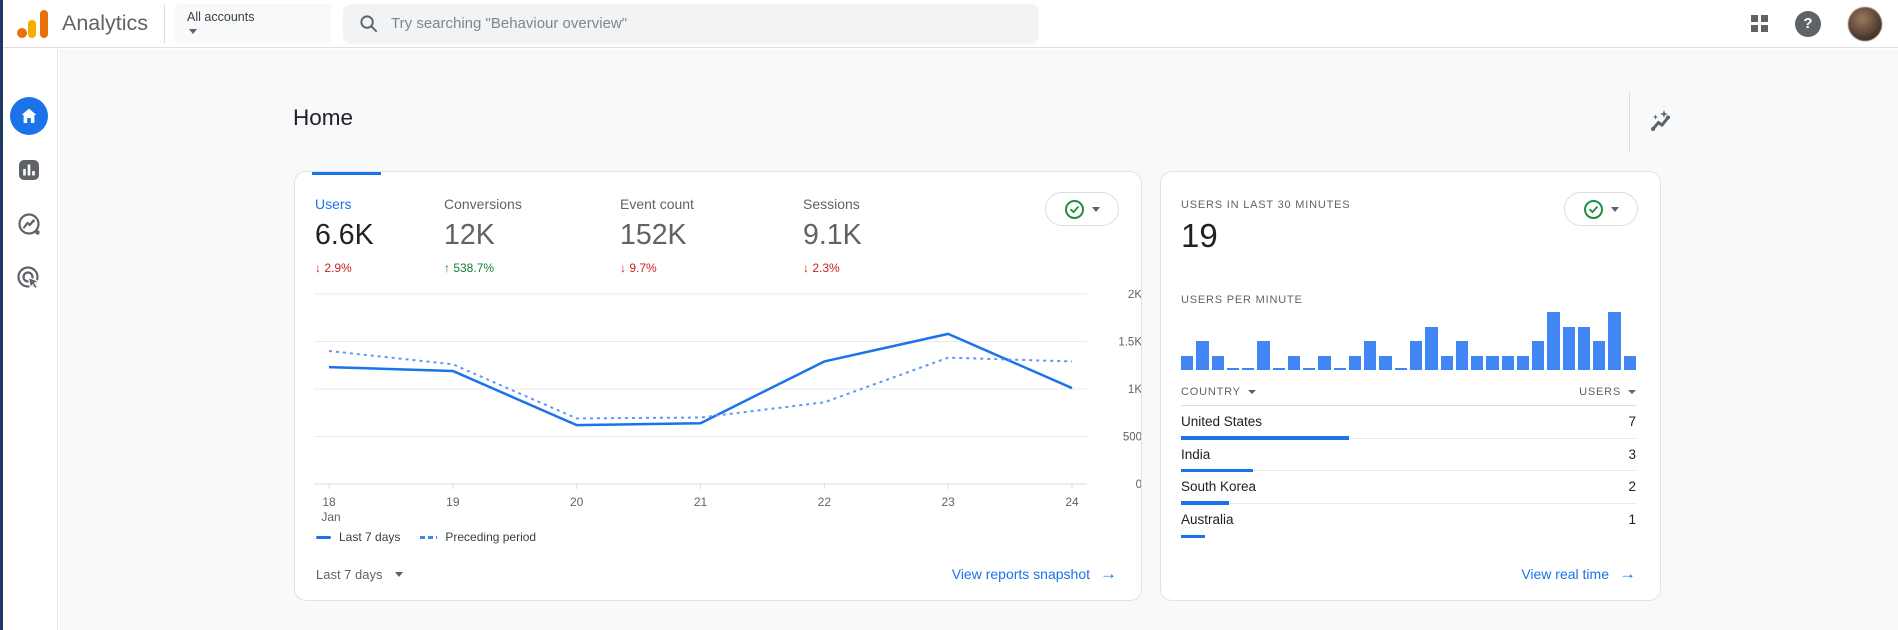 Image resolution: width=1898 pixels, height=630 pixels. What do you see at coordinates (1629, 122) in the screenshot?
I see `header-divider` at bounding box center [1629, 122].